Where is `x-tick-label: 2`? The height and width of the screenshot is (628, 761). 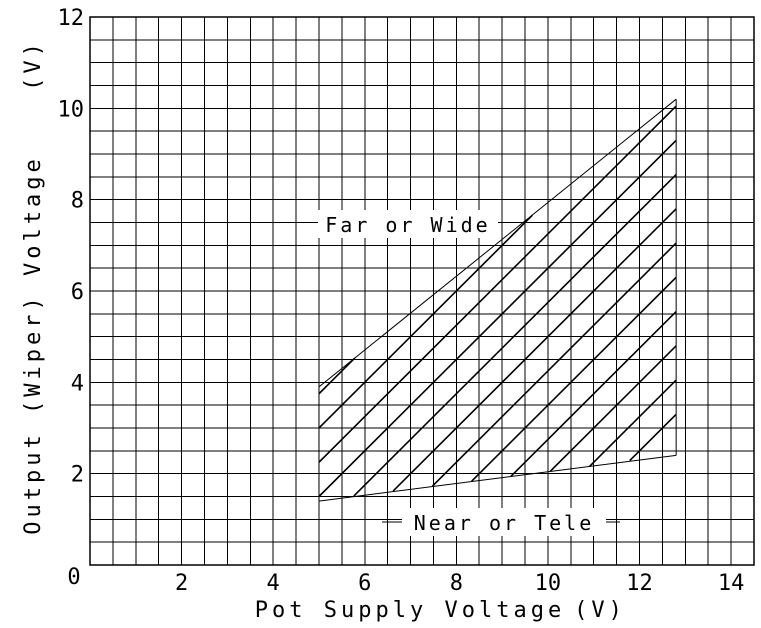
x-tick-label: 2 is located at coordinates (181, 583).